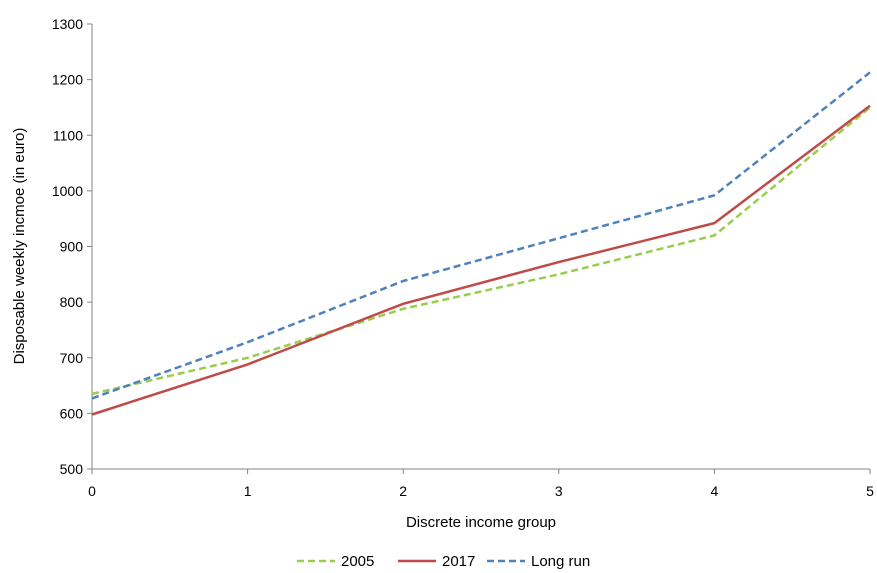 The height and width of the screenshot is (573, 877). I want to click on y-axis-ticks: 500 600 700 800 900 1000 1100 1200 1300, so click(72, 246).